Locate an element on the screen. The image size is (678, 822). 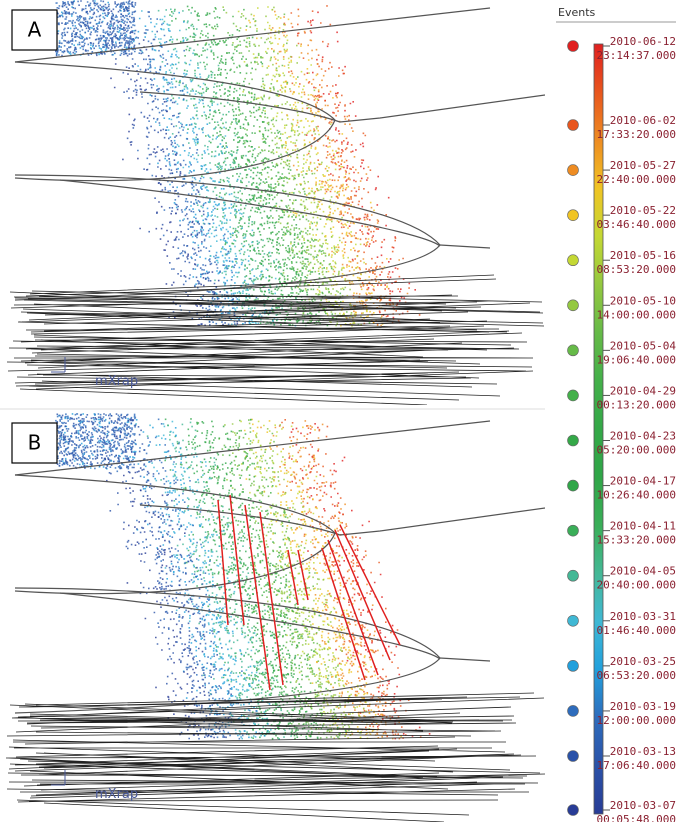
legend-time: 23:14:37.000 is located at coordinates (636, 55).